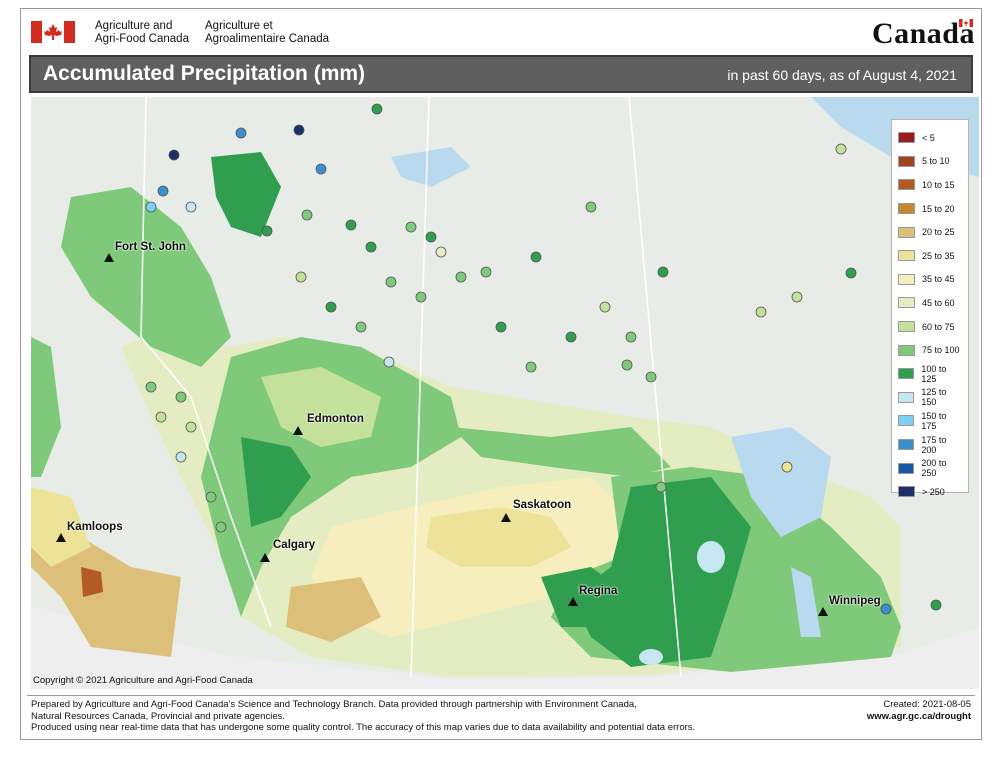  What do you see at coordinates (855, 601) in the screenshot?
I see `city-label-winnipeg: Winnipeg` at bounding box center [855, 601].